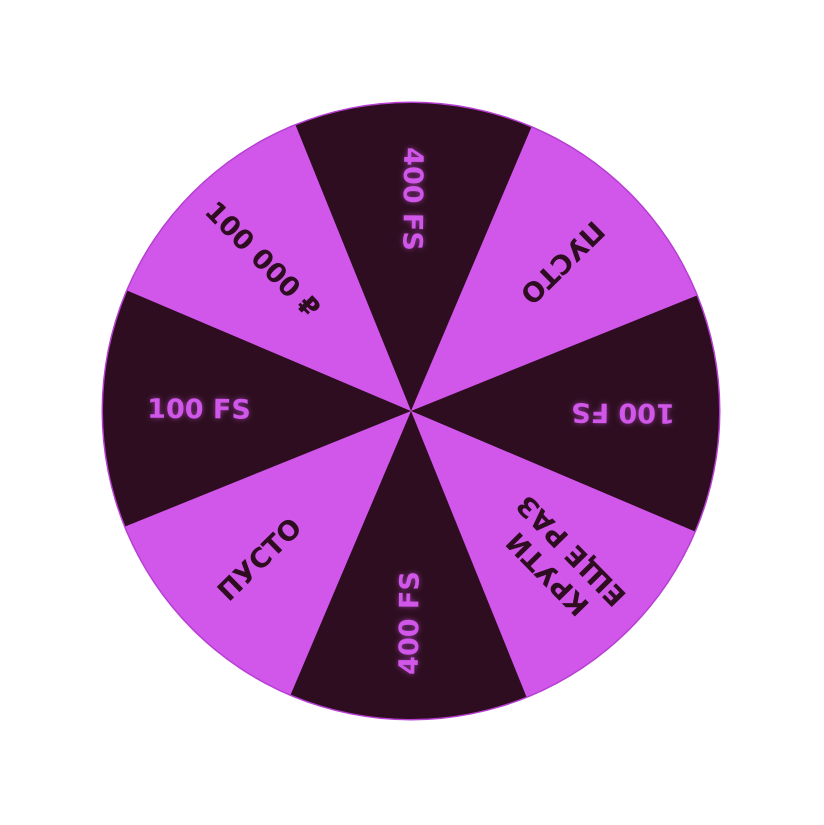 This screenshot has height=825, width=824. What do you see at coordinates (199, 410) in the screenshot?
I see `wheel-segment-label-7: 100 FS` at bounding box center [199, 410].